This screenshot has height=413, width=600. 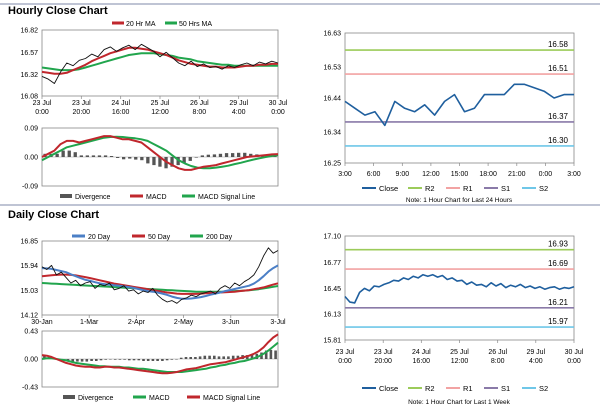 I want to click on daily-price-legend: 20 Day 50 Day 200 Day, so click(x=152, y=237).